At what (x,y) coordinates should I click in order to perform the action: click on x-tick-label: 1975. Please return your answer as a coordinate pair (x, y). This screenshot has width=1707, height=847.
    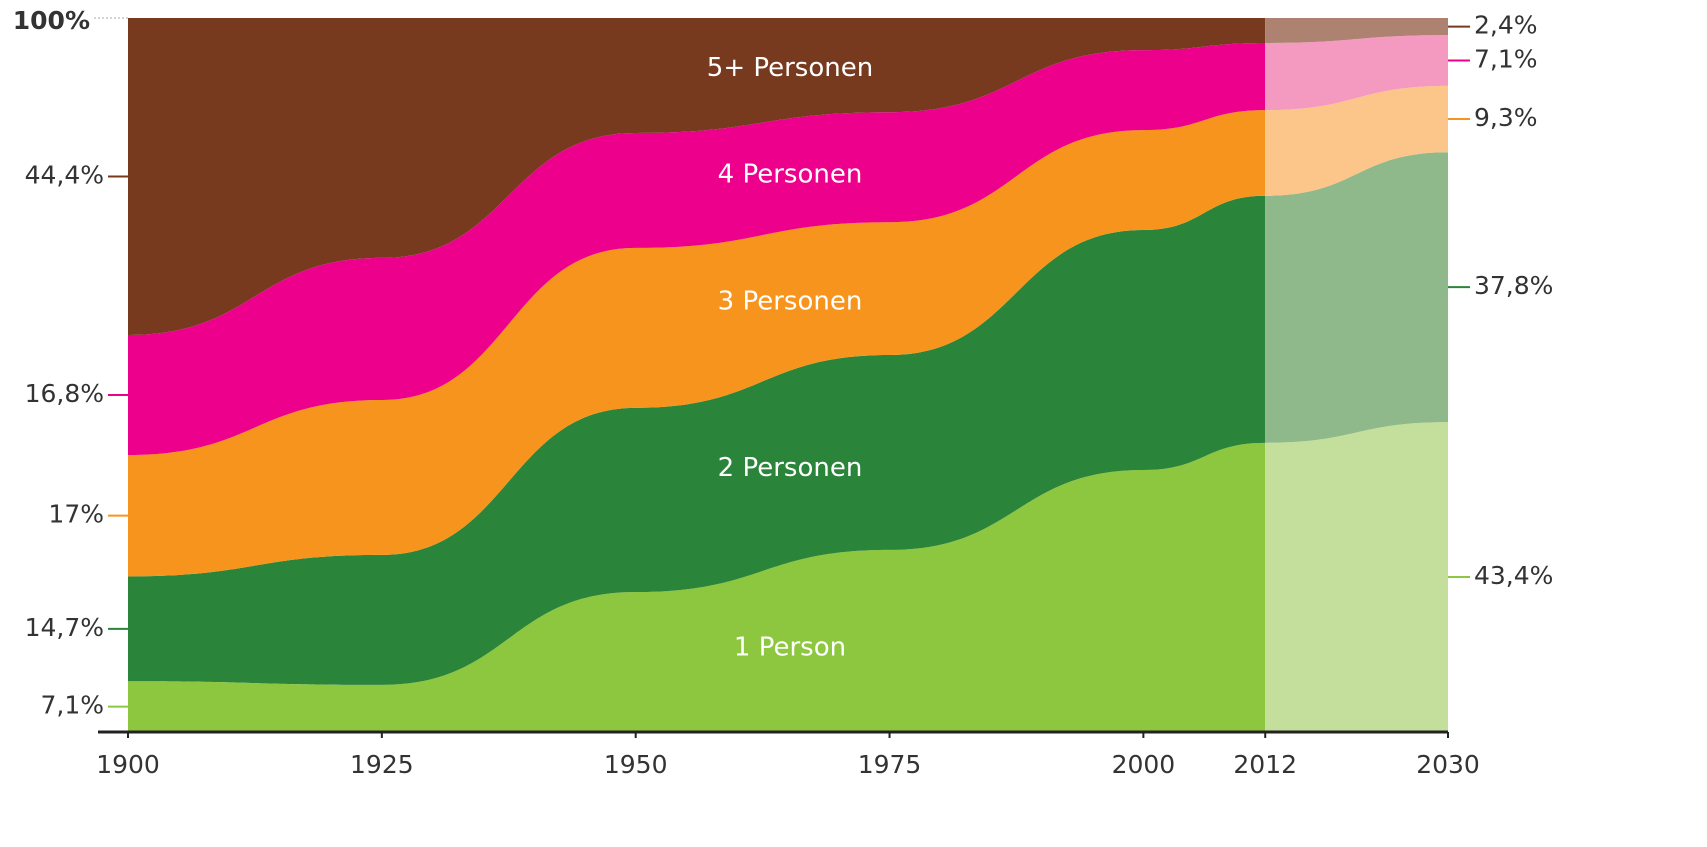
    Looking at the image, I should click on (890, 764).